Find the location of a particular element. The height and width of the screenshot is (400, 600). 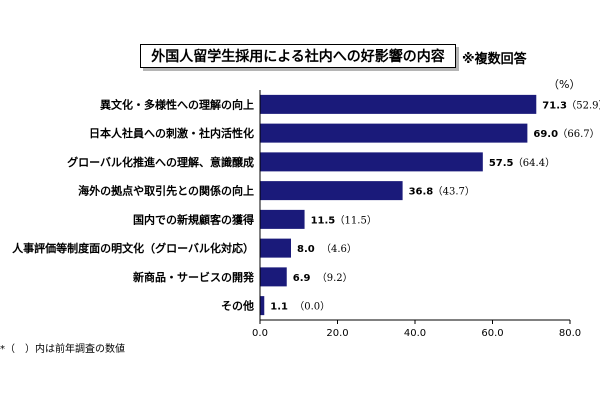

value-label: 57.5 is located at coordinates (501, 163).